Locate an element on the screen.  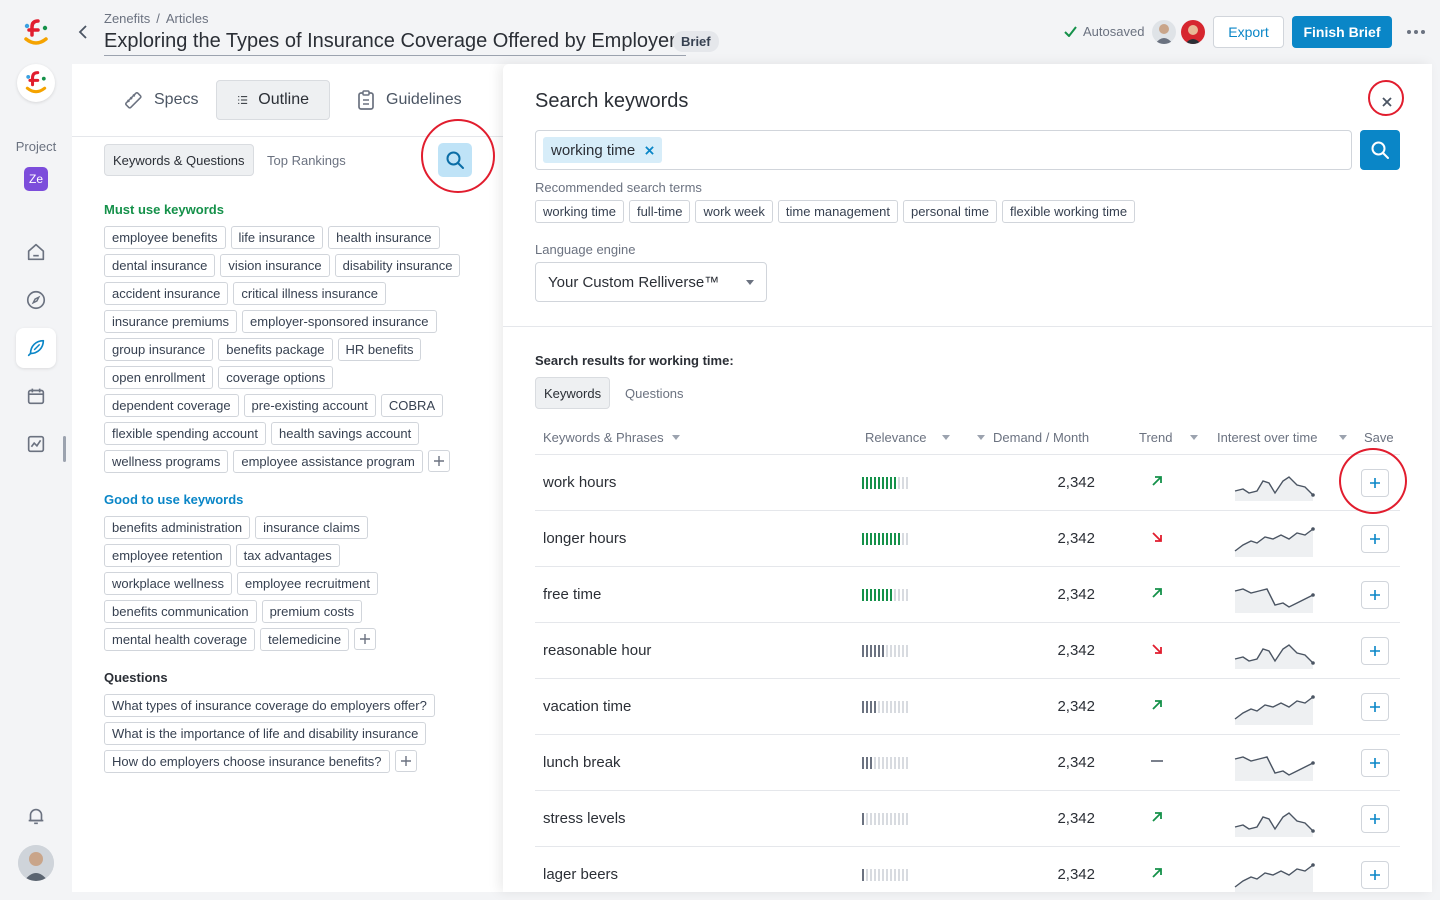
finish-brief-button: Finish Brief is located at coordinates (1342, 32).